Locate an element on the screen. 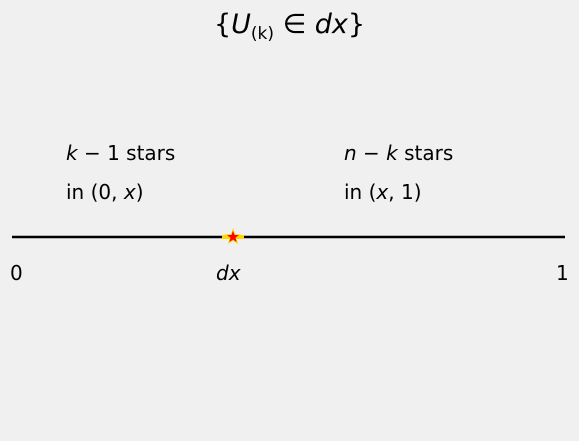  title-close-brace: } is located at coordinates (356, 24).